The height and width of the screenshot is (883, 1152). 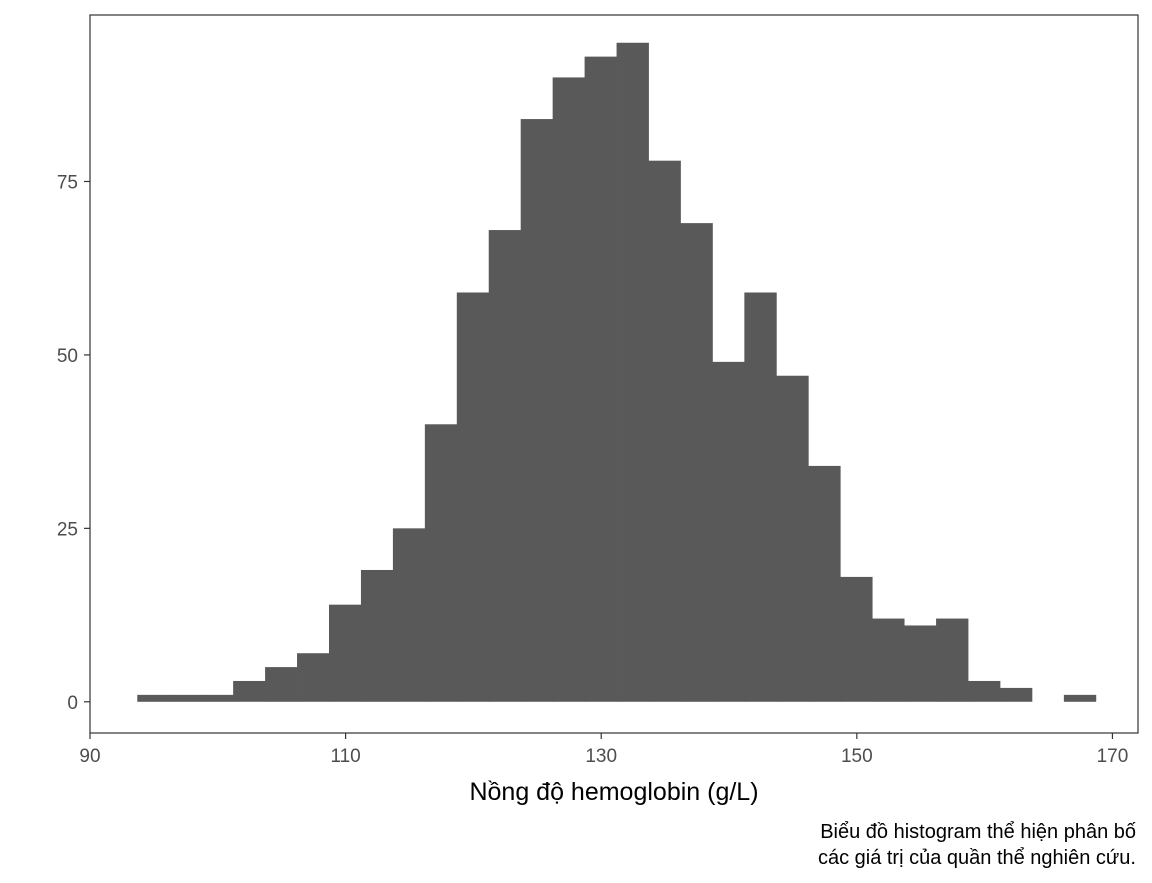 I want to click on x-axis-title: Nồng độ hemoglobin (g/L), so click(x=613, y=792).